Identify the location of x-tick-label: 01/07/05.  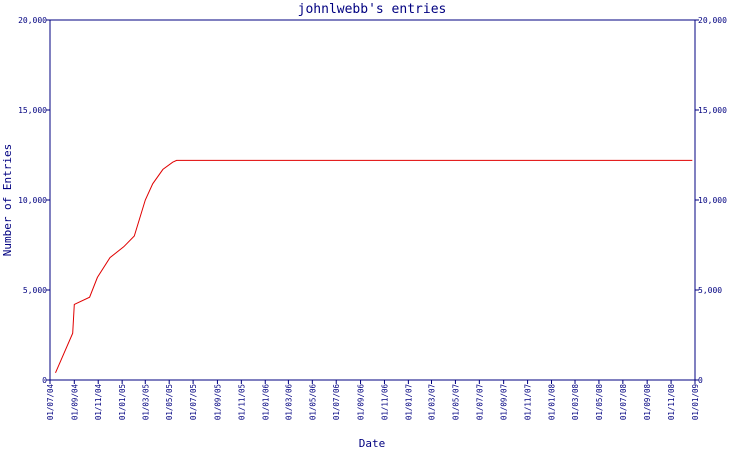
(193, 402).